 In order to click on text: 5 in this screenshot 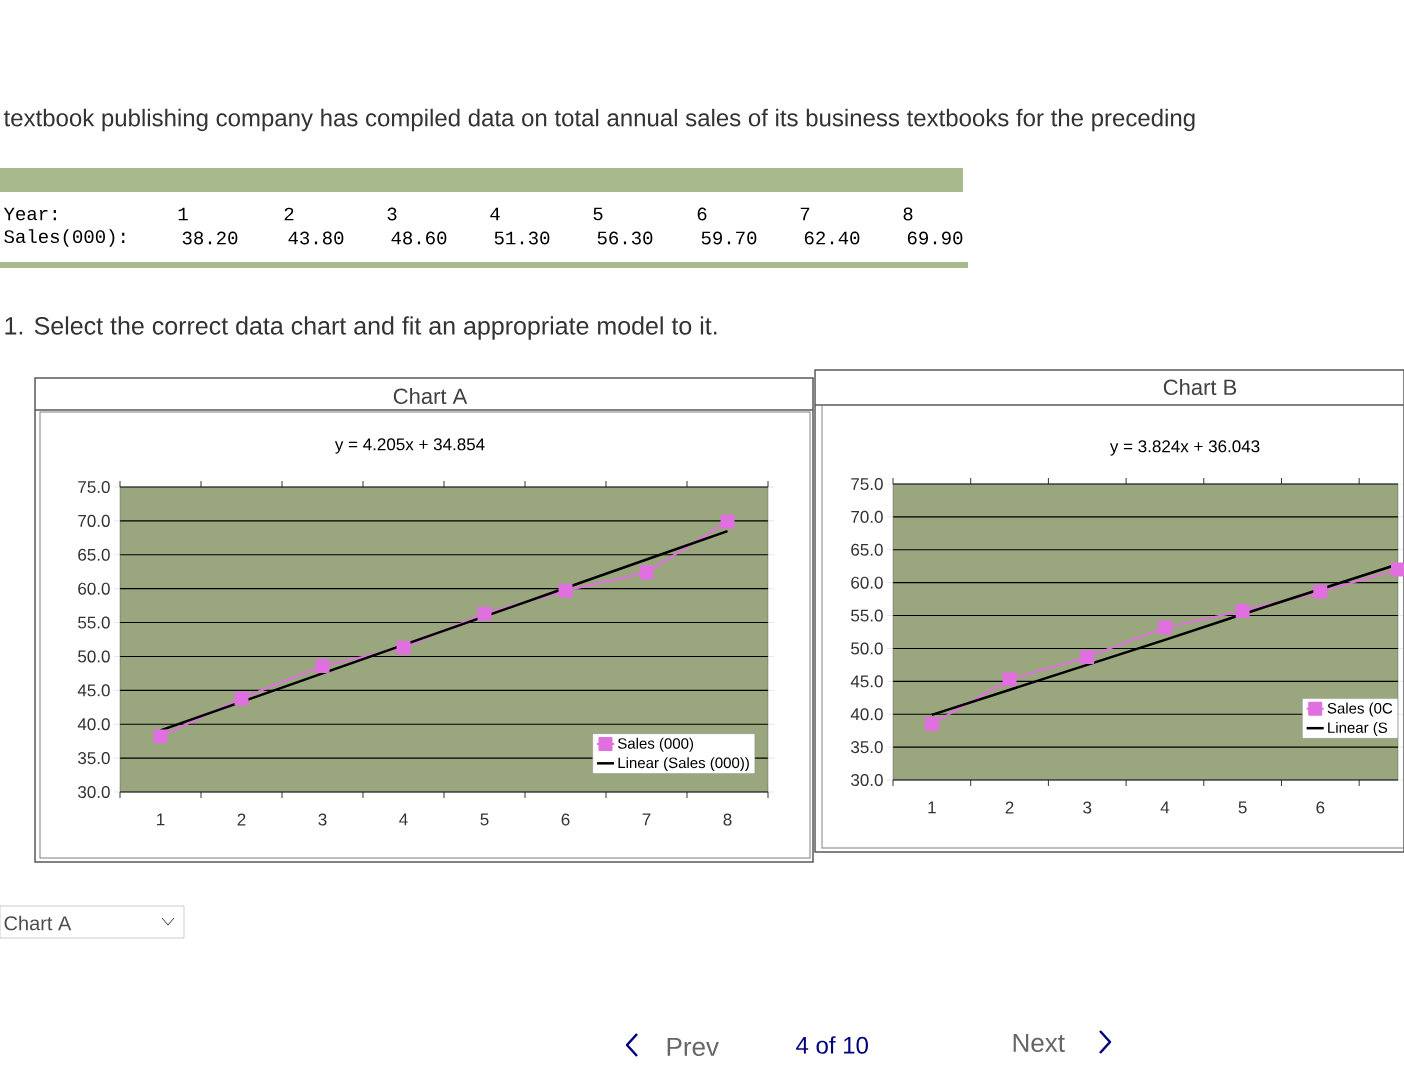, I will do `click(598, 214)`.